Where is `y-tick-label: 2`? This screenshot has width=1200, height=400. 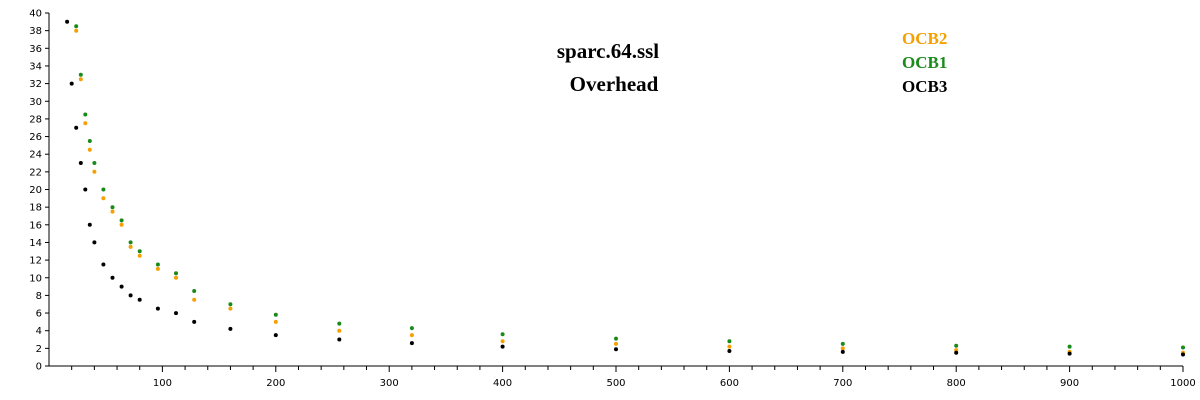
y-tick-label: 2 is located at coordinates (39, 349).